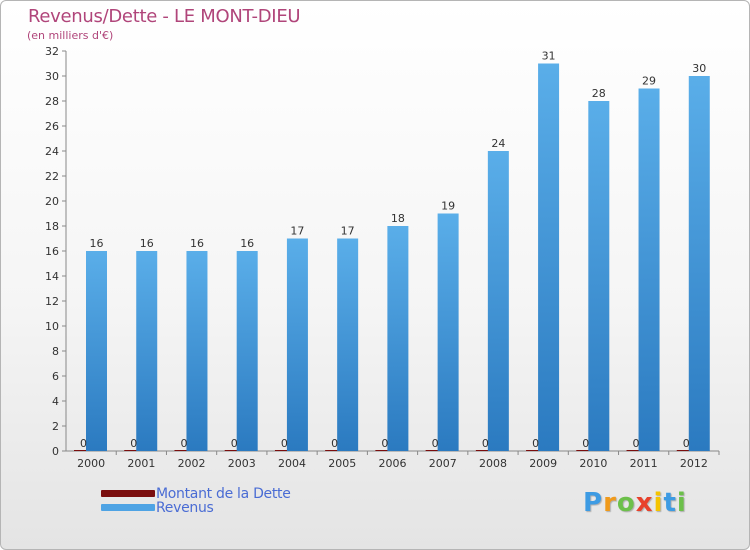  What do you see at coordinates (670, 503) in the screenshot?
I see `logo-letter: t` at bounding box center [670, 503].